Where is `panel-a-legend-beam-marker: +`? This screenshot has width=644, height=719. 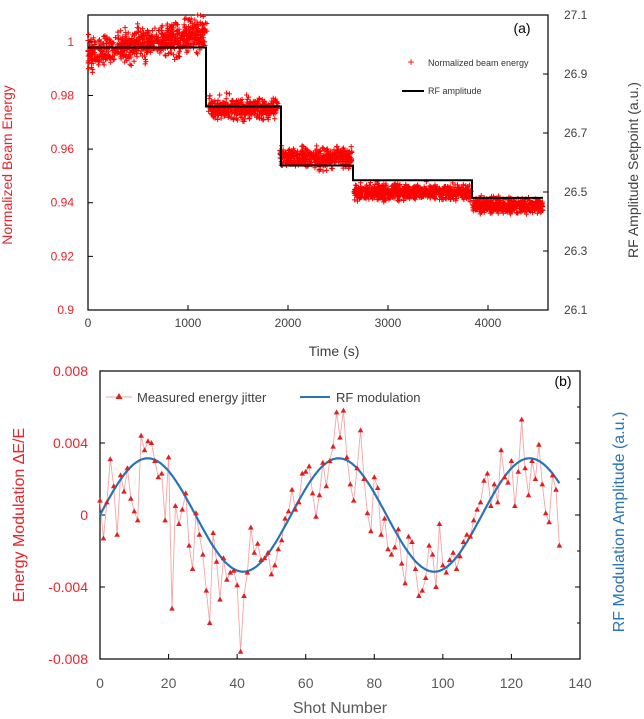
panel-a-legend-beam-marker: + is located at coordinates (410, 62).